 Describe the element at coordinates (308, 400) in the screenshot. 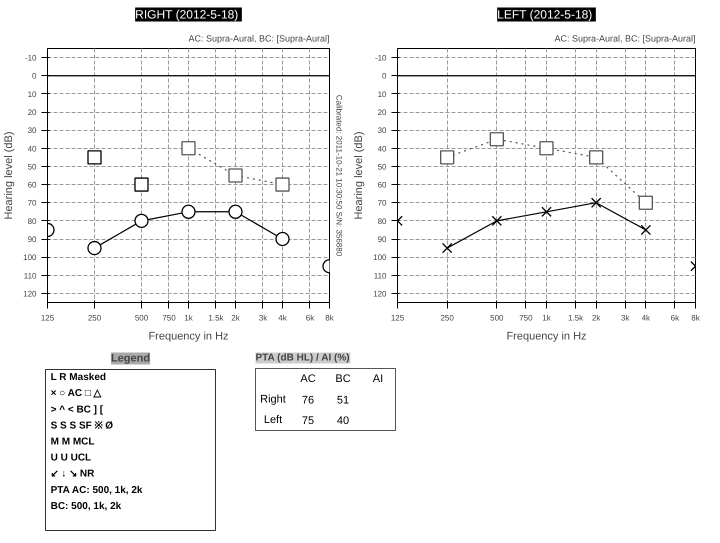

I see `text: 76` at that location.